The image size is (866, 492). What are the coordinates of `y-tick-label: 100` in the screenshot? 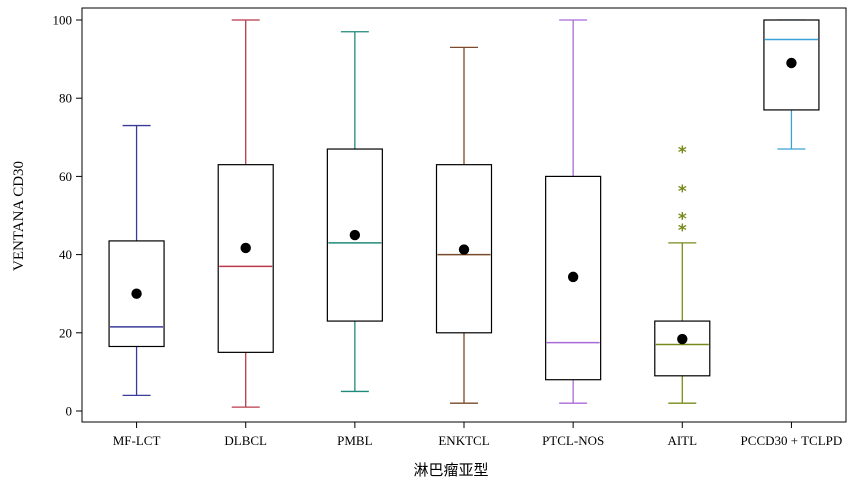 It's located at (63, 20).